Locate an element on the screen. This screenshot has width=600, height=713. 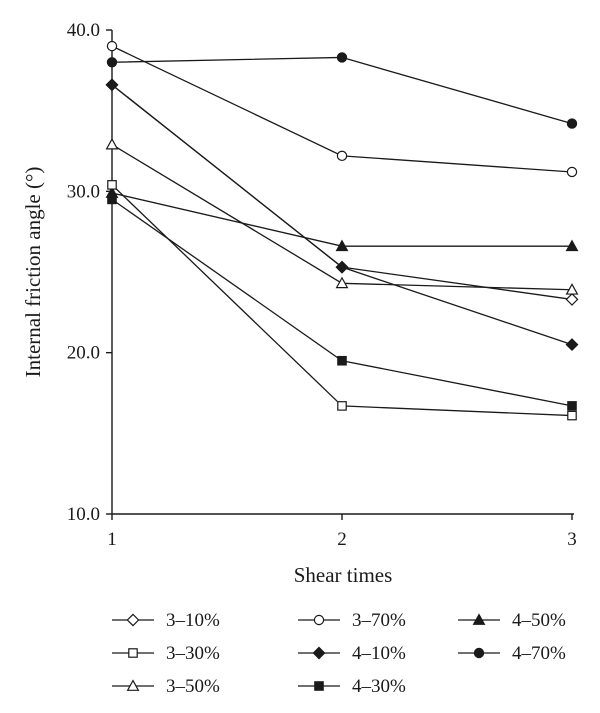
legend-label: 3–50% is located at coordinates (193, 686).